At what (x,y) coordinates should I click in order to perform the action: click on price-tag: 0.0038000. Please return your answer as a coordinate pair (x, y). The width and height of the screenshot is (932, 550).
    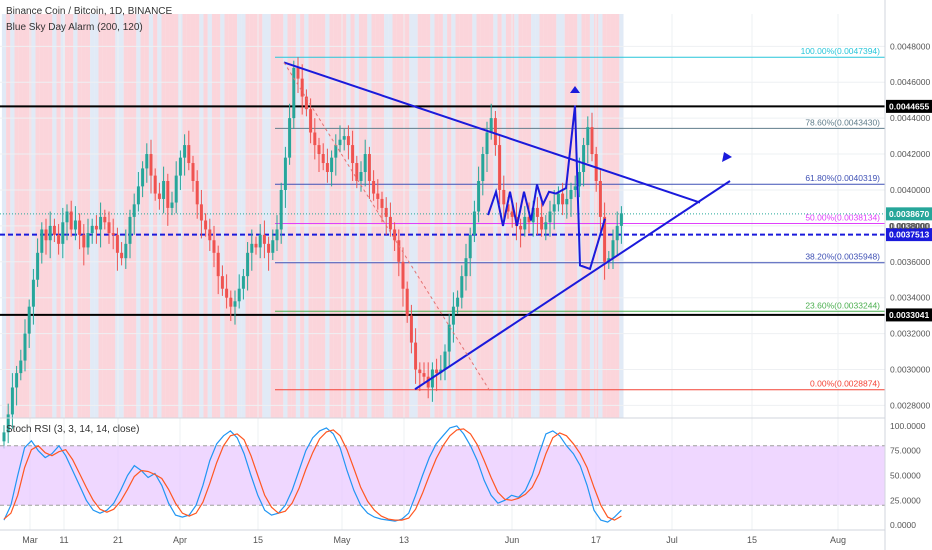
    Looking at the image, I should click on (909, 226).